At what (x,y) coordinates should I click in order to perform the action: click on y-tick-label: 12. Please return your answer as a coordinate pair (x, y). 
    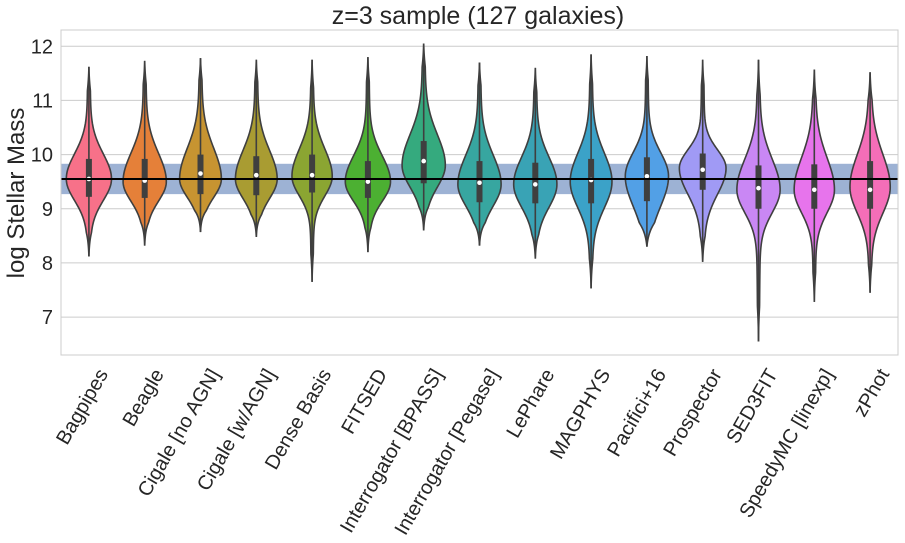
    Looking at the image, I should click on (42, 47).